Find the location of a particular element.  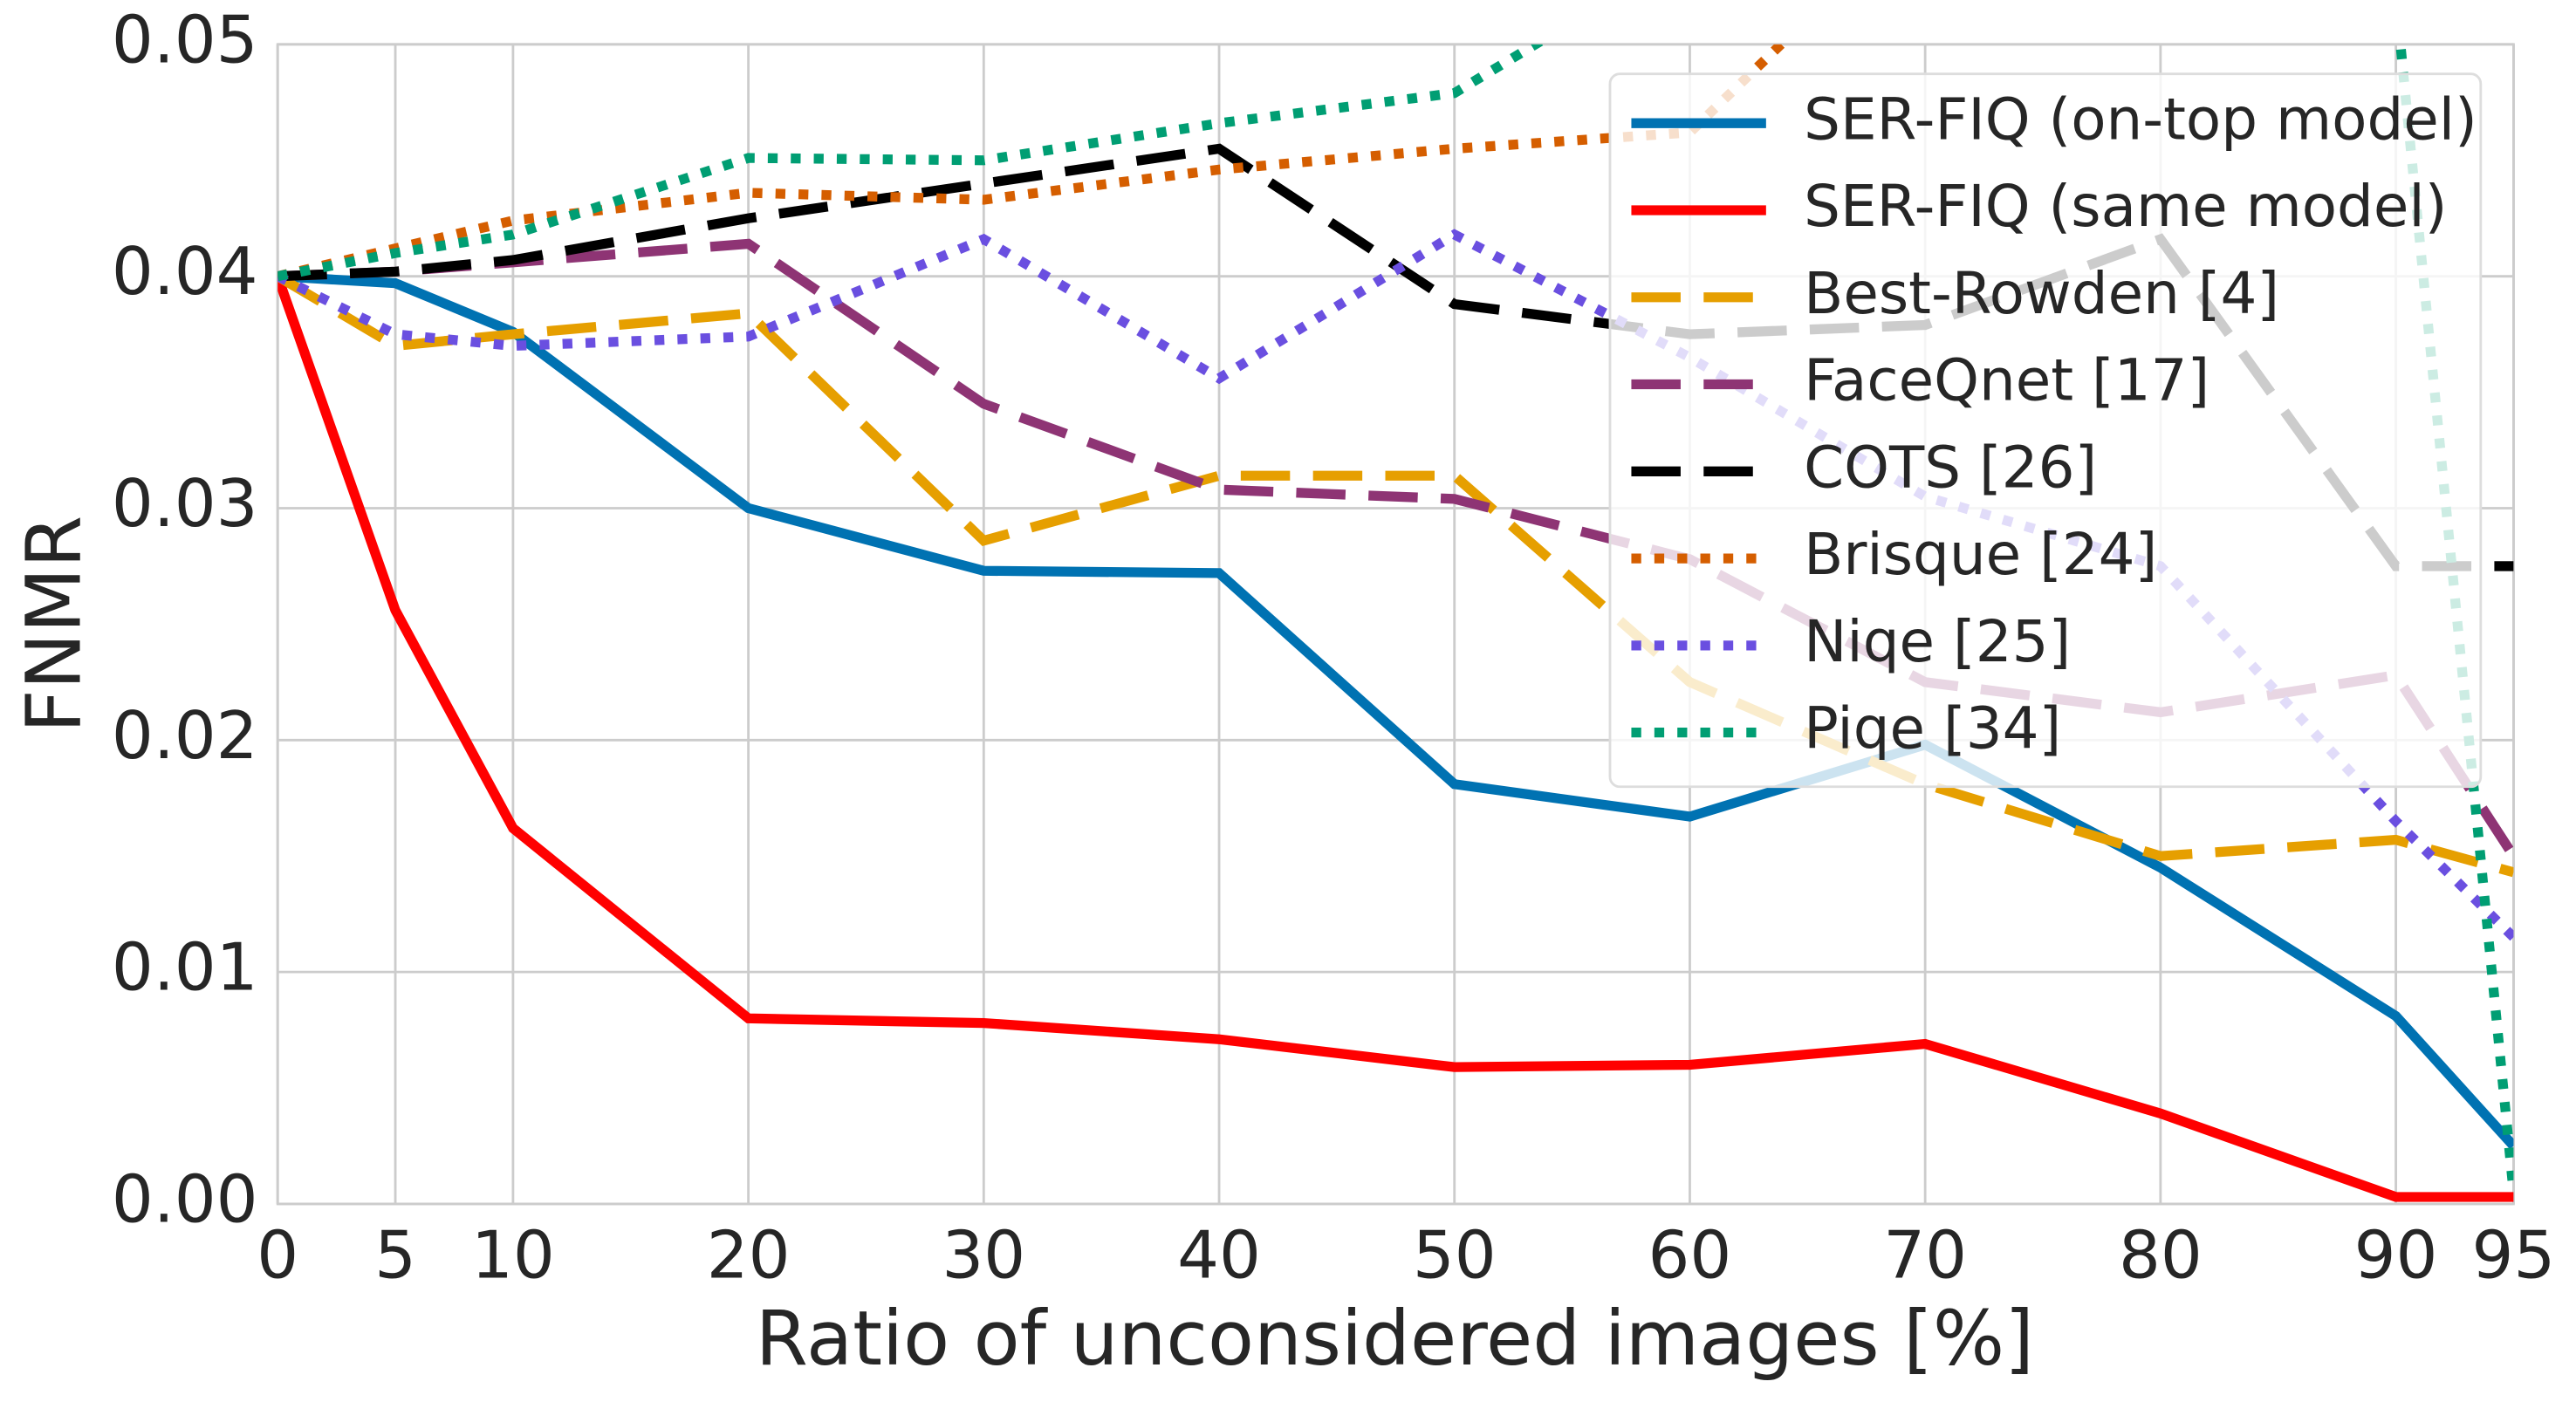

y-axis-label: FNMR is located at coordinates (55, 624).